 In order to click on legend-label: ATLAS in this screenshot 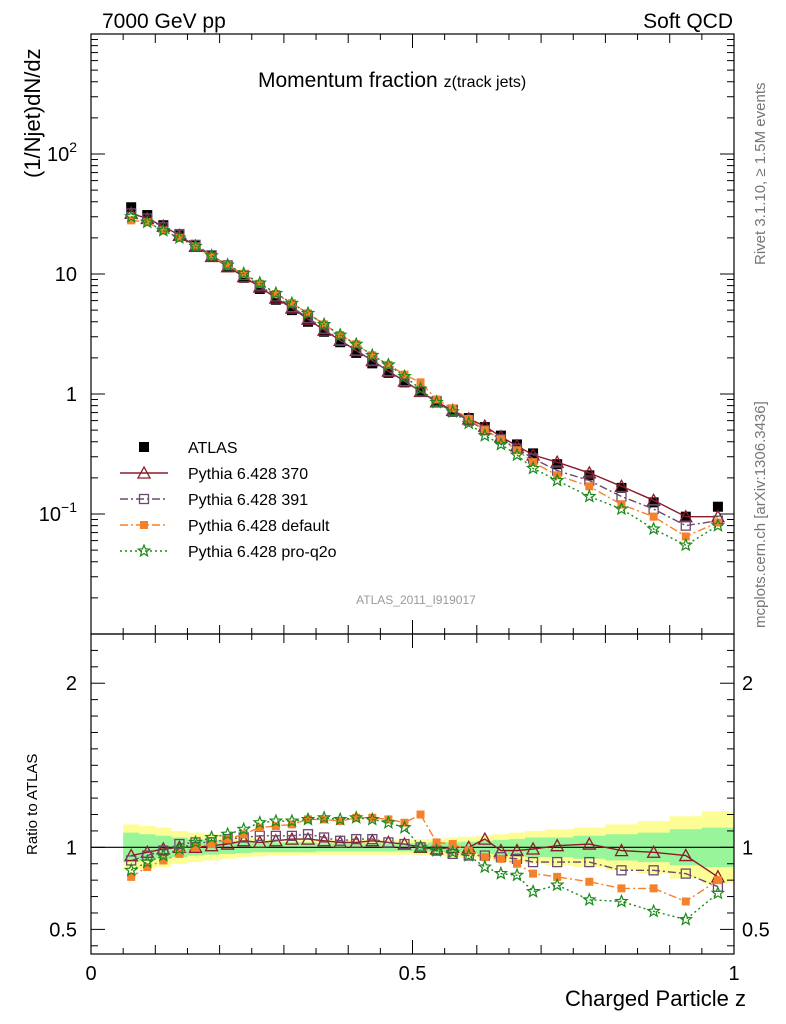, I will do `click(213, 448)`.